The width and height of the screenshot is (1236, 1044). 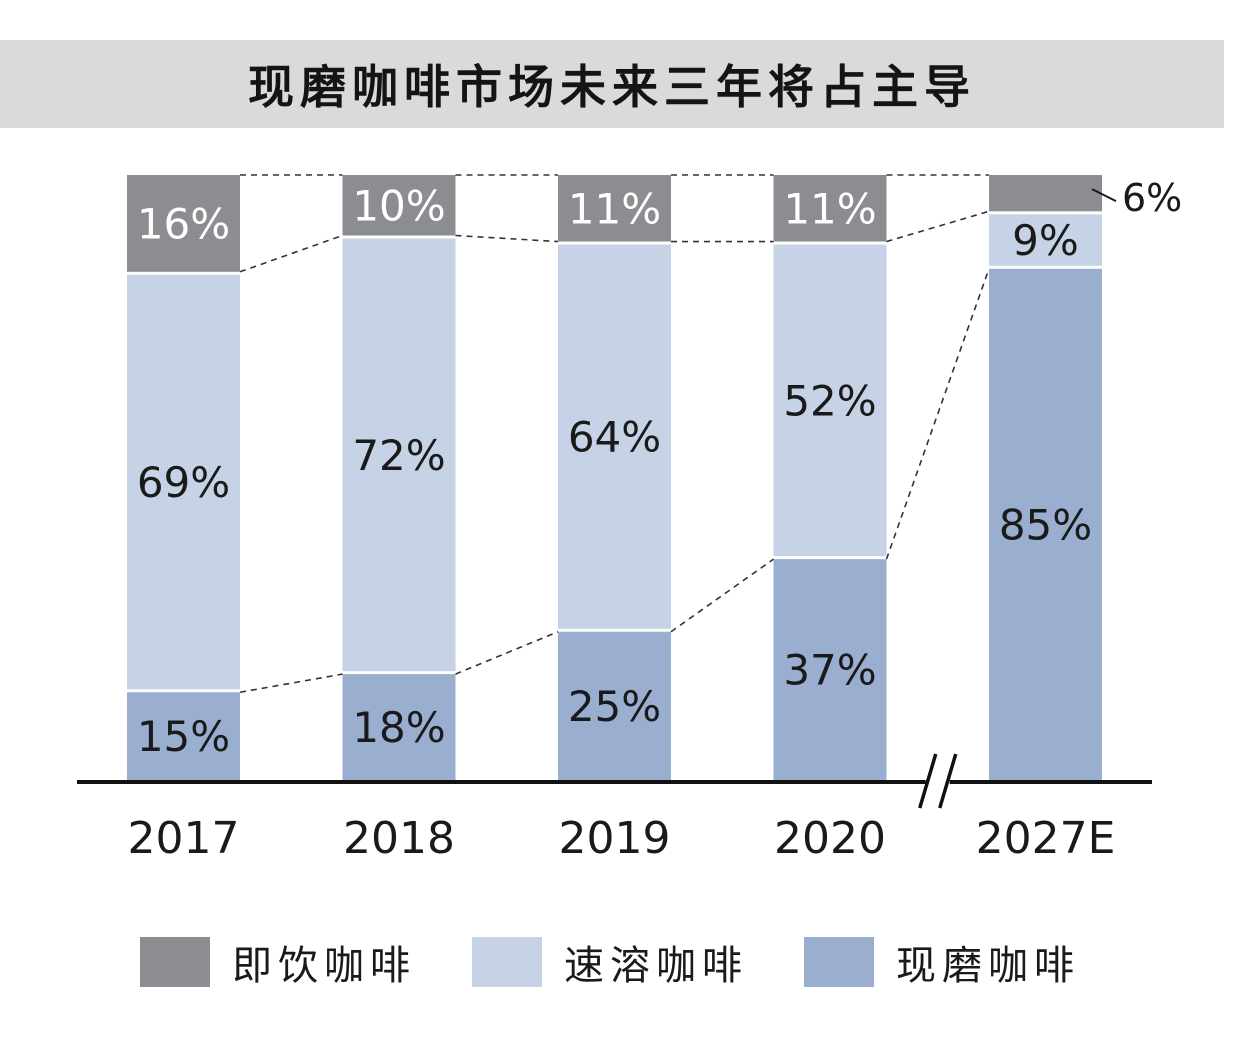 I want to click on x-tick-label-2019: 2019, so click(x=615, y=838).